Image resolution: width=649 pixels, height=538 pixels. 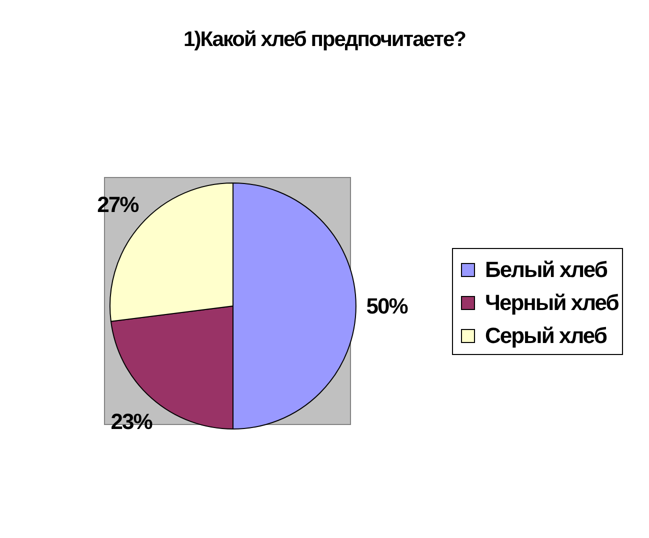 What do you see at coordinates (118, 204) in the screenshot?
I see `data-label: 27%` at bounding box center [118, 204].